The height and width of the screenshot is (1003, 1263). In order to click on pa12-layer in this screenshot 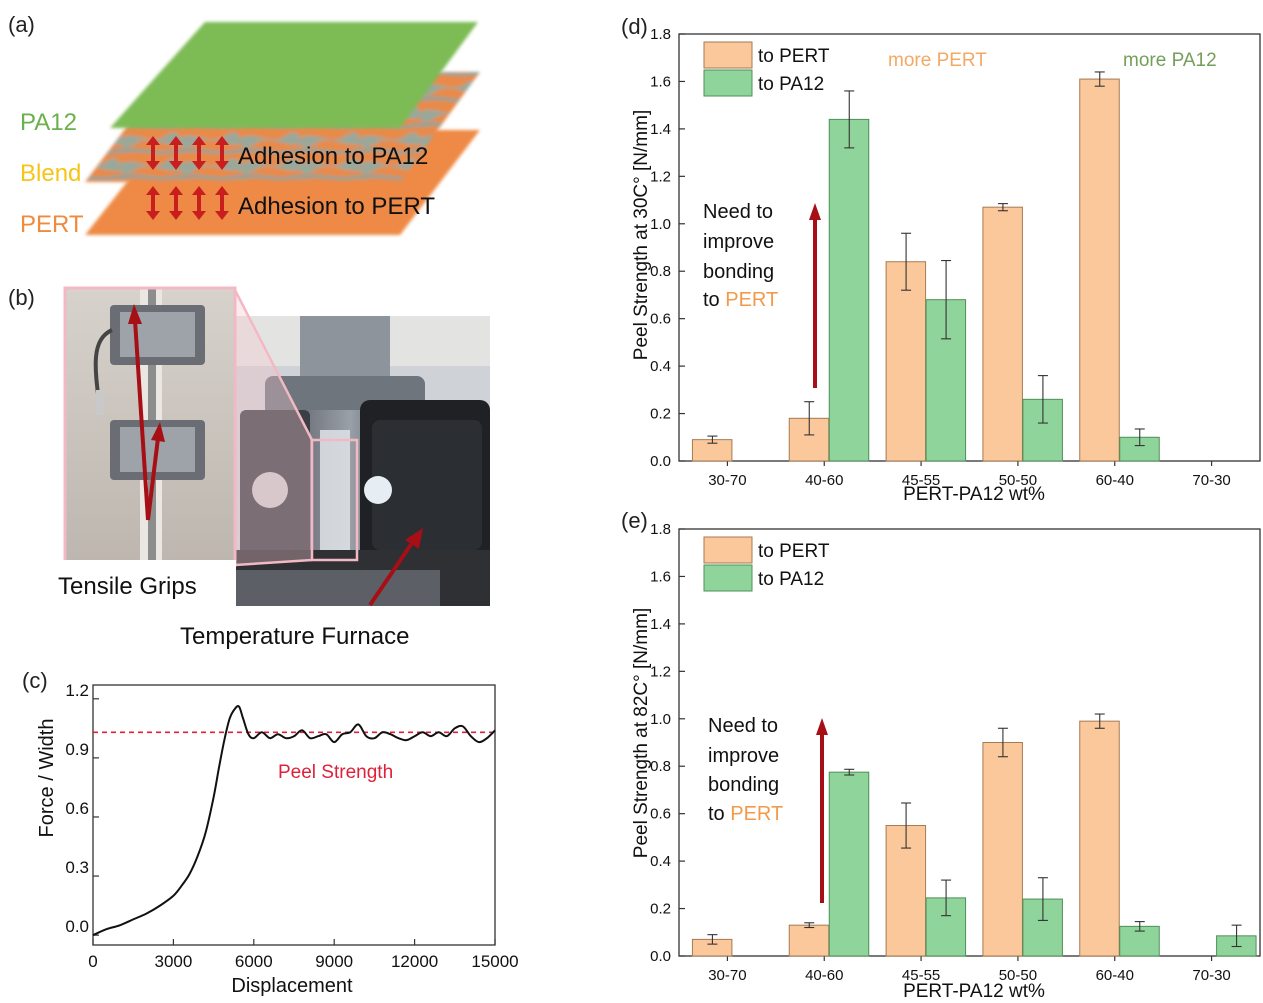, I will do `click(294, 75)`.